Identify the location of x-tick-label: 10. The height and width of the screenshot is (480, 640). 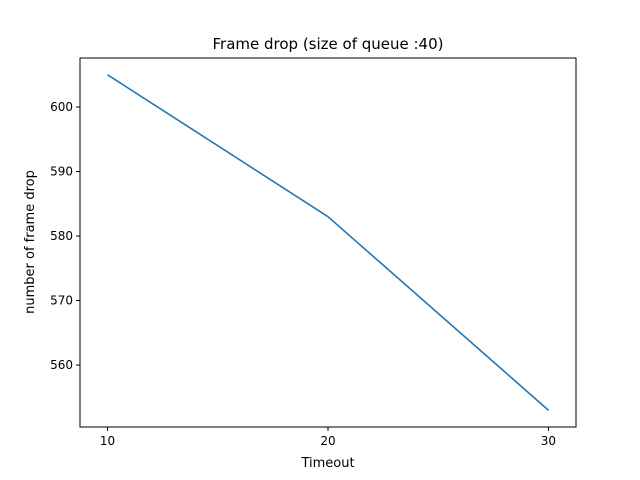
(107, 441).